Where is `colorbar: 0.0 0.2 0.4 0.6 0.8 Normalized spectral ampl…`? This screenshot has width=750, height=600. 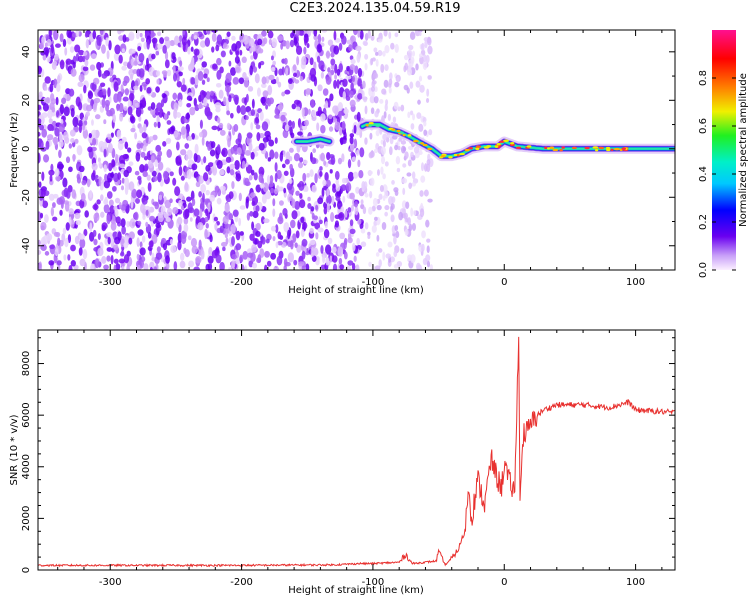
colorbar: 0.0 0.2 0.4 0.6 0.8 Normalized spectral ampl… is located at coordinates (723, 154).